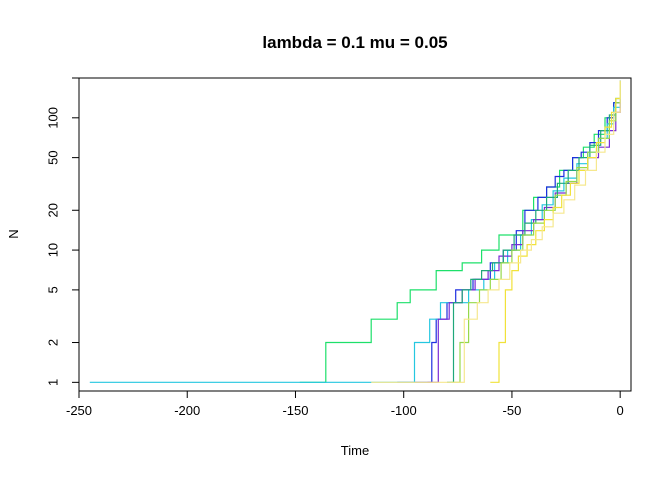 The width and height of the screenshot is (672, 480). I want to click on y-tick-label: 100, so click(53, 118).